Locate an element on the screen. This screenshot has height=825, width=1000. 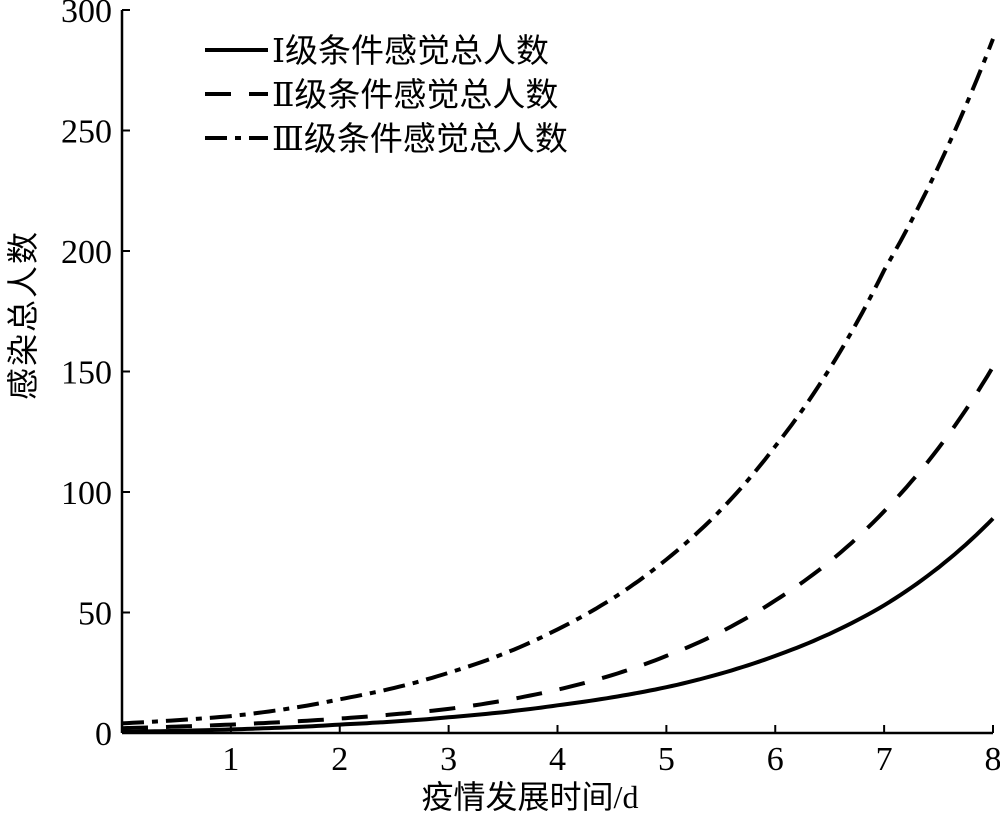
legend-label-3: Ⅲ级条件感觉总人数 is located at coordinates (420, 139).